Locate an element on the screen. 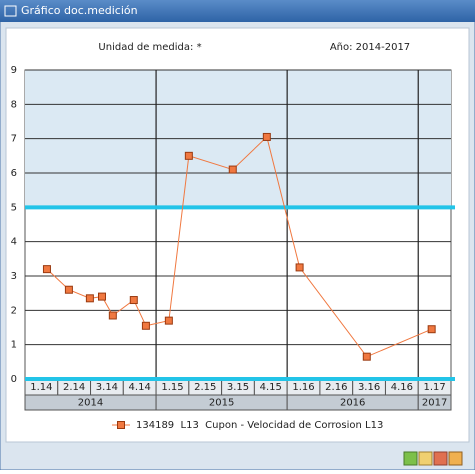  toolbar is located at coordinates (433, 458).